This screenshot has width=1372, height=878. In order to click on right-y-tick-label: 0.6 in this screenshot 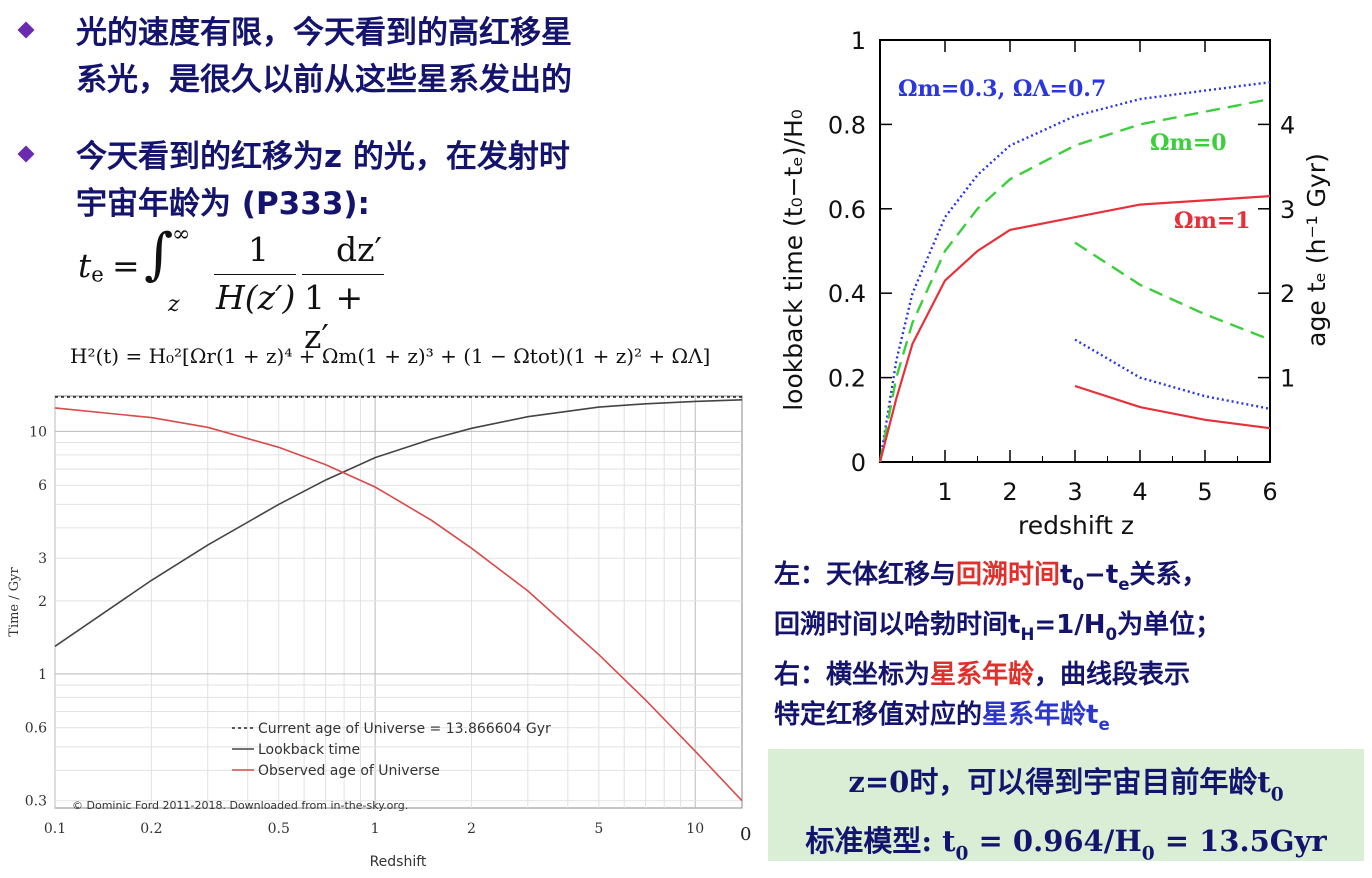, I will do `click(847, 210)`.